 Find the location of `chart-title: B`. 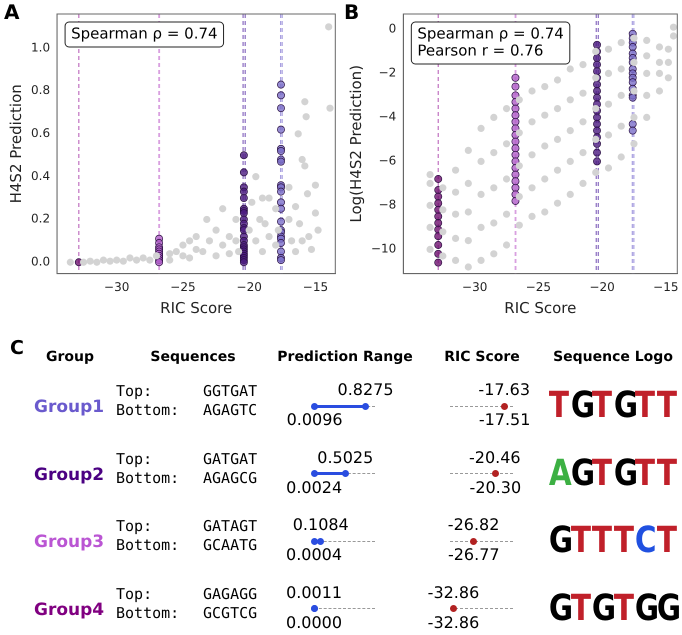

chart-title: B is located at coordinates (352, 12).